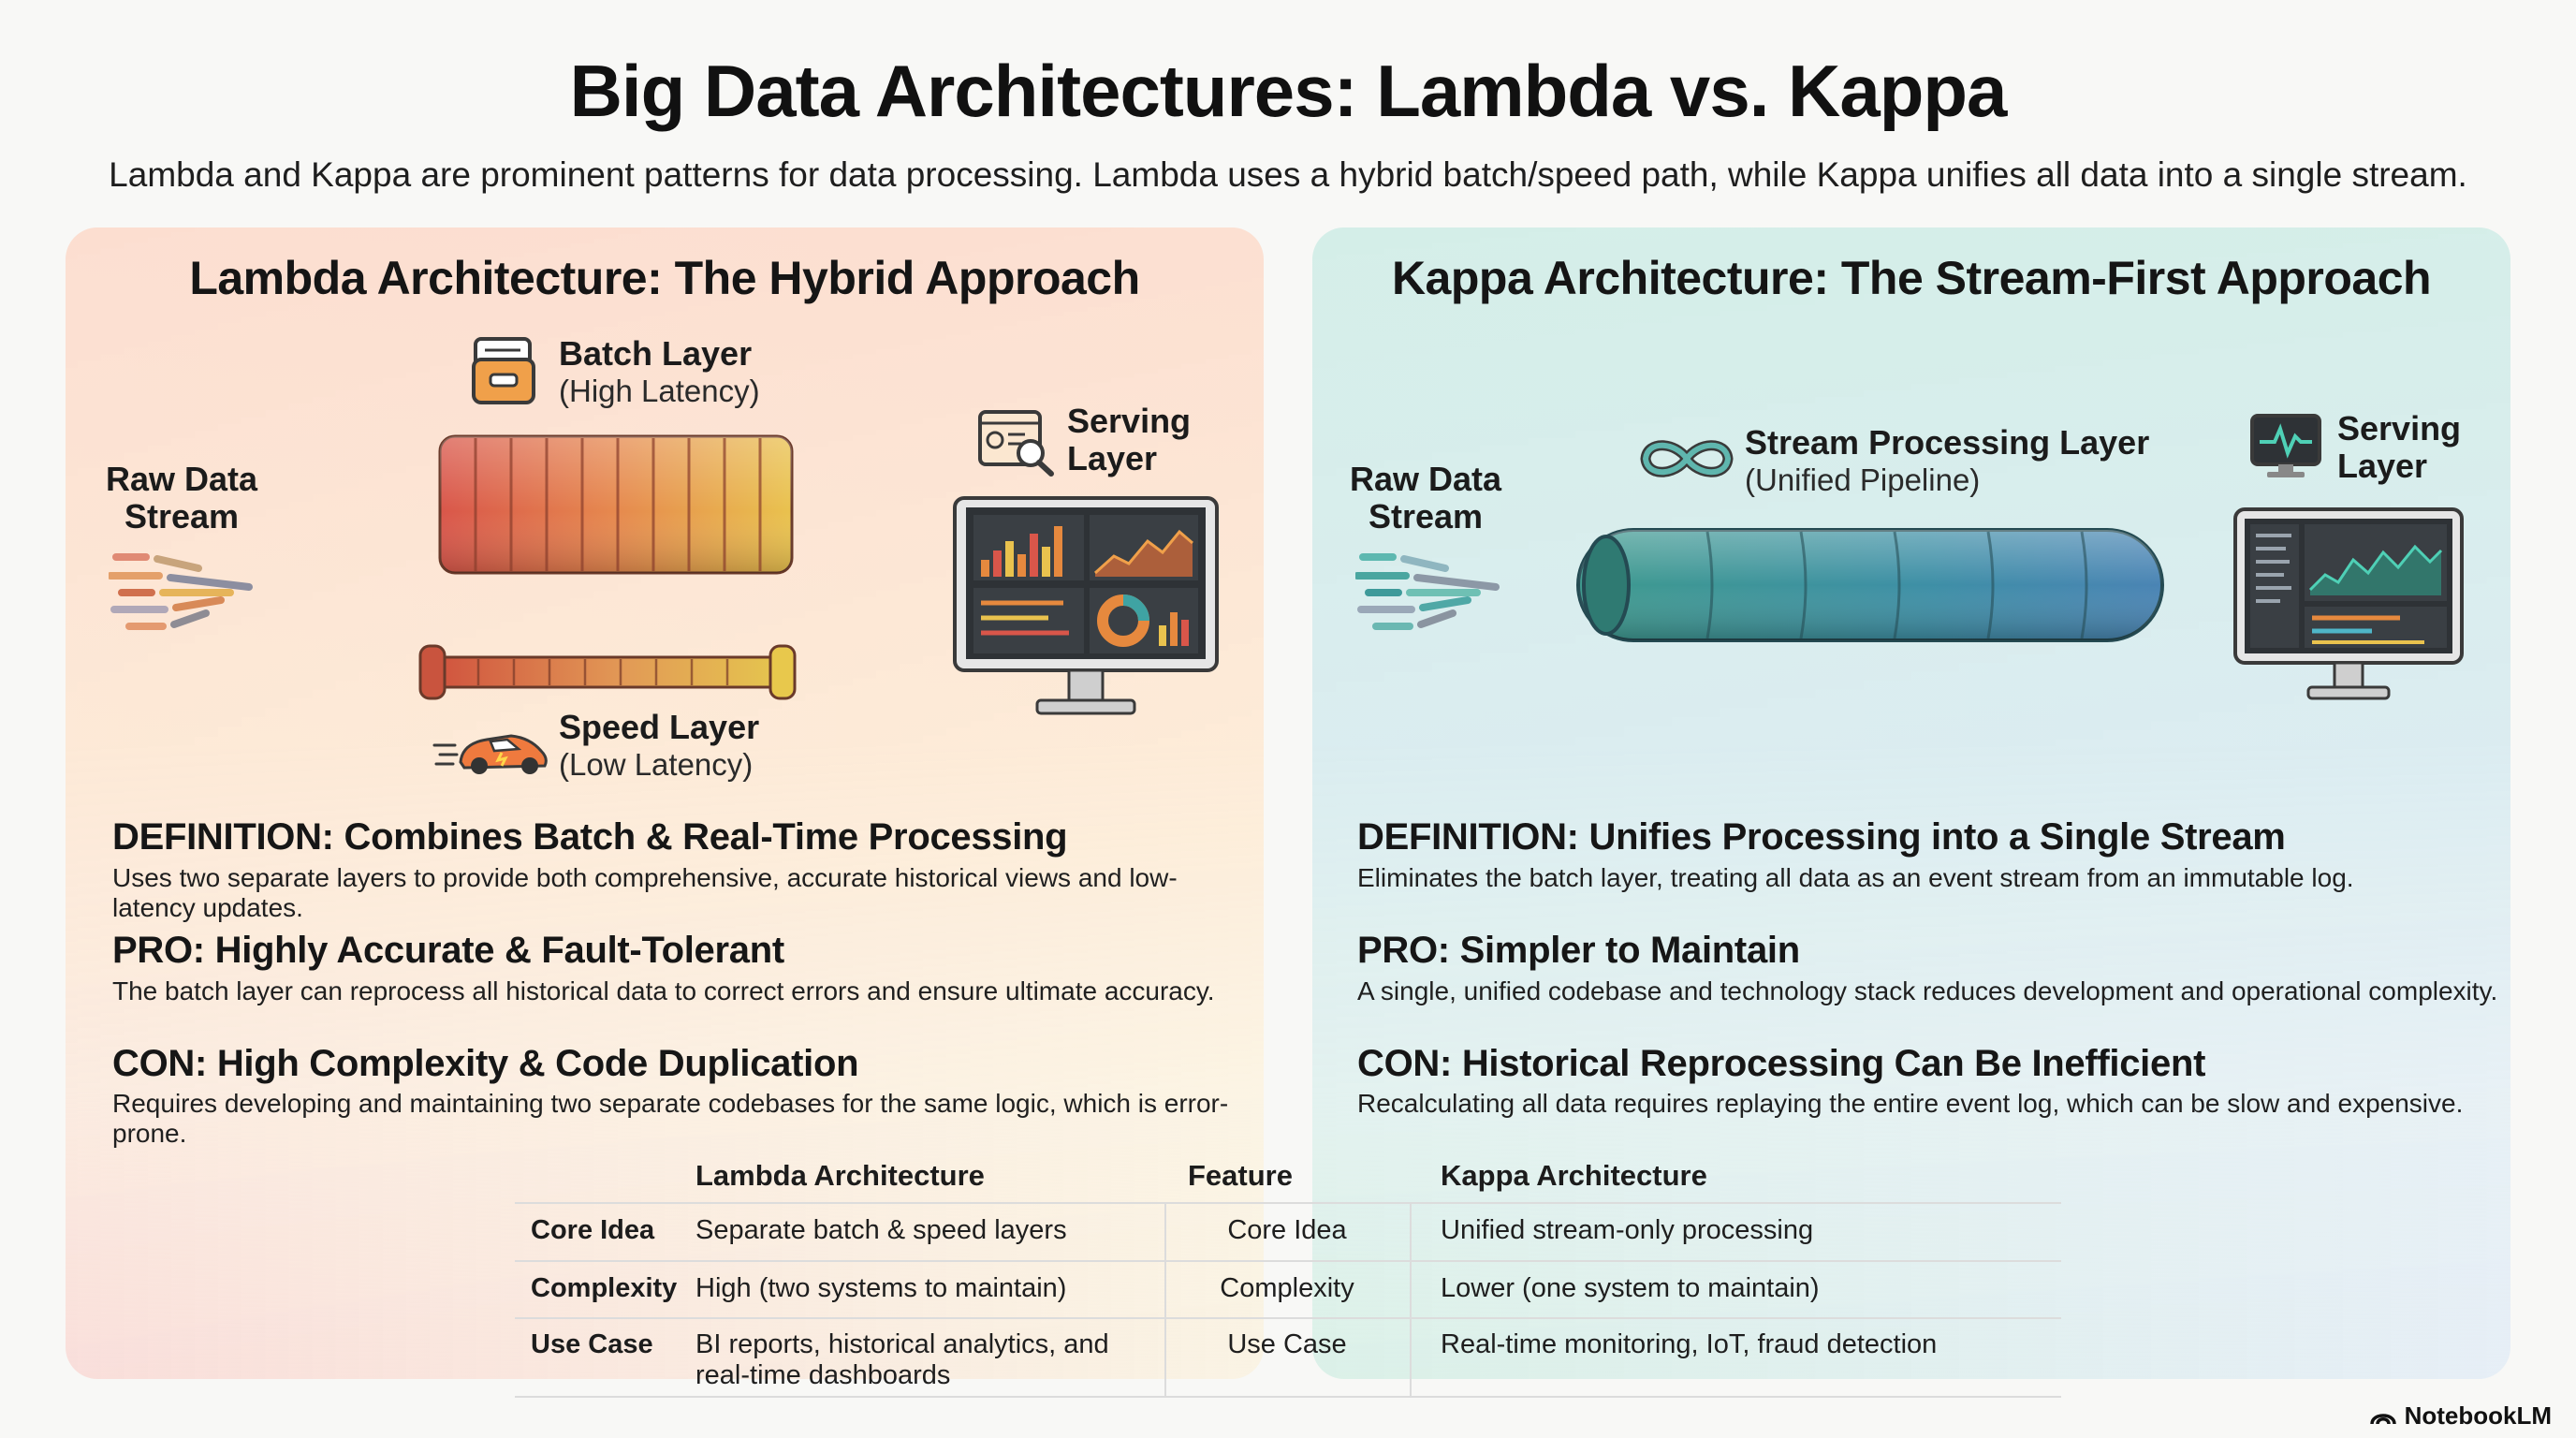  I want to click on lambda-serving-search-icon, so click(1016, 443).